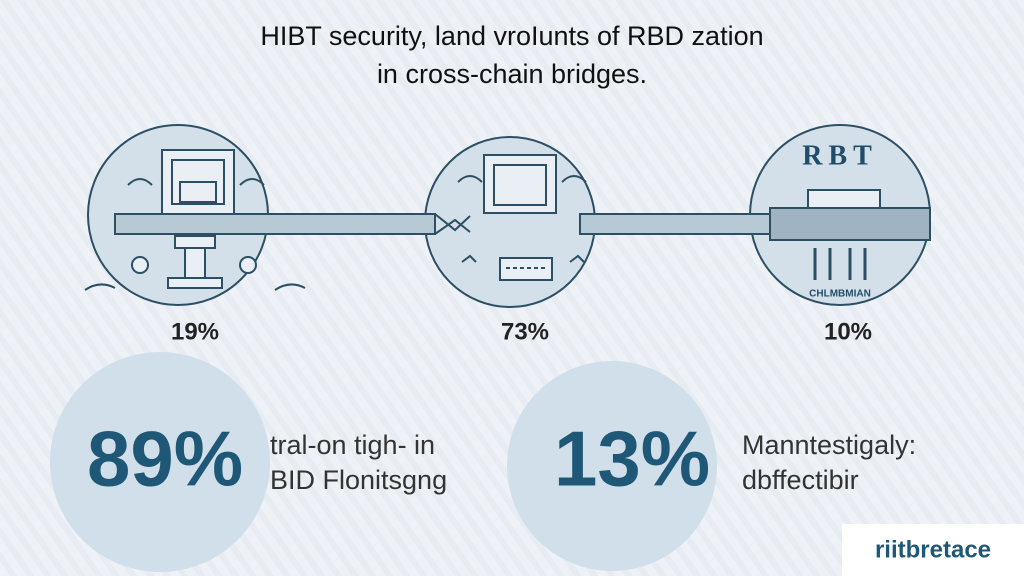  I want to click on highlight-percent: 89%, so click(165, 459).